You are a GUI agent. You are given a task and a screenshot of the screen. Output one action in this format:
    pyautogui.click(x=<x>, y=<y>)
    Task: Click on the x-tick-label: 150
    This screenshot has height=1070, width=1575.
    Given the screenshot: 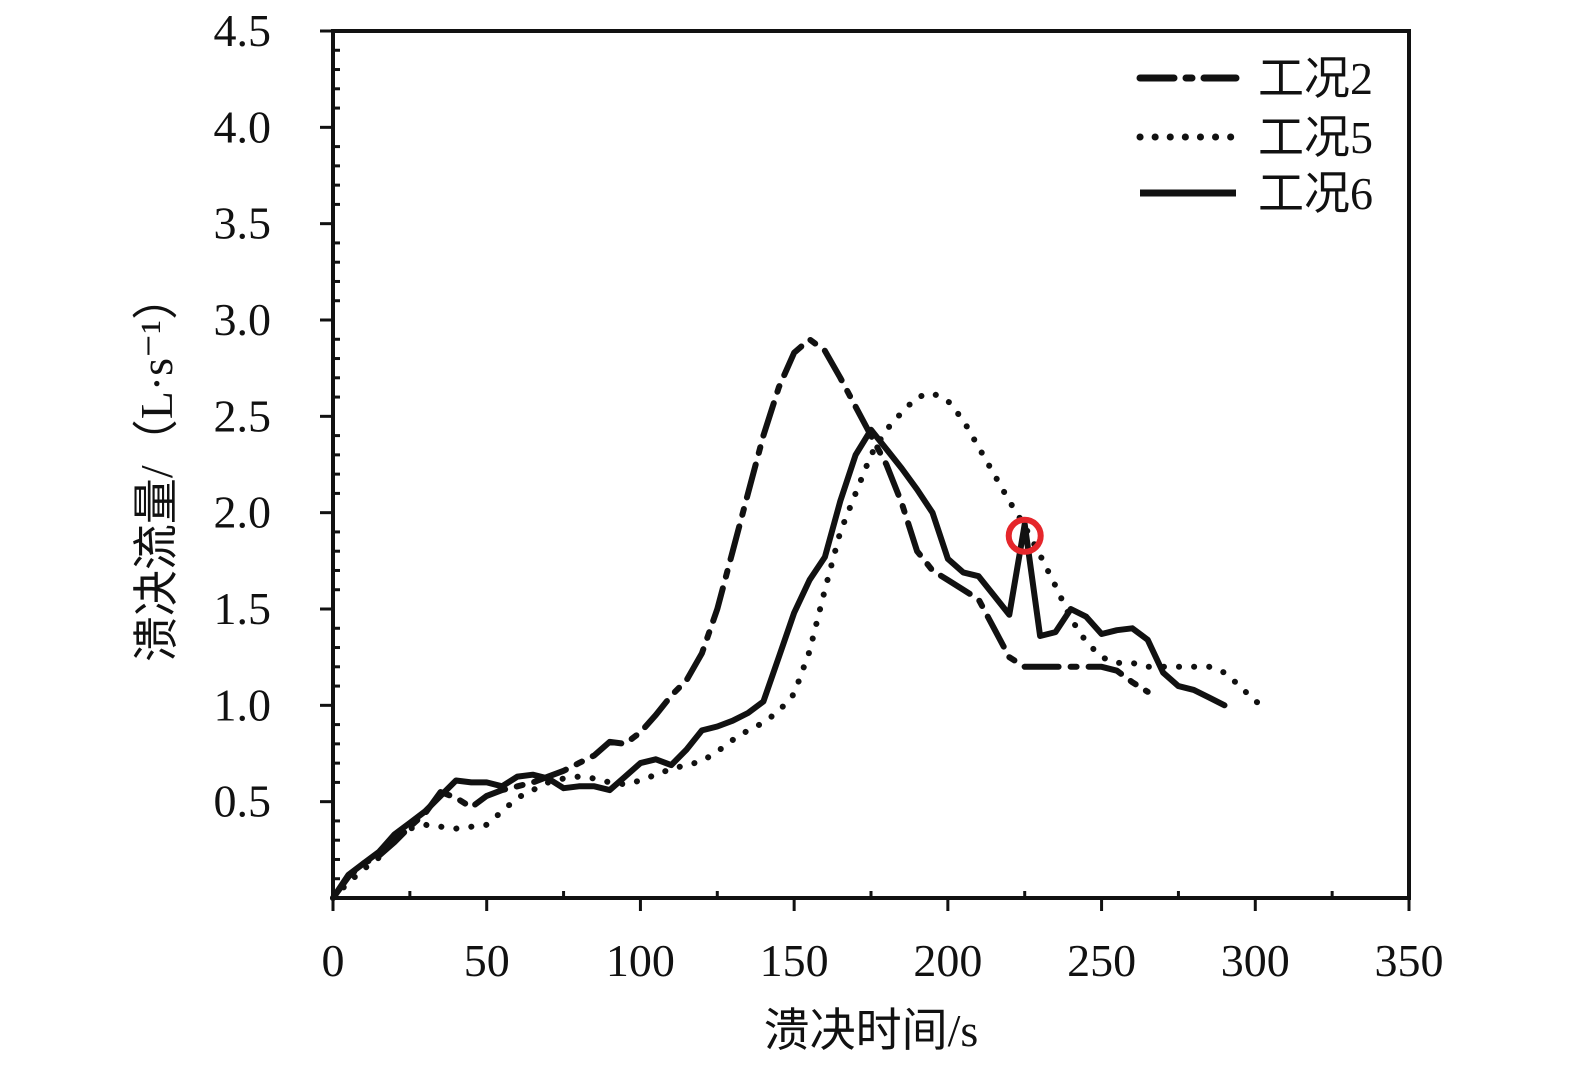 What is the action you would take?
    pyautogui.click(x=794, y=960)
    